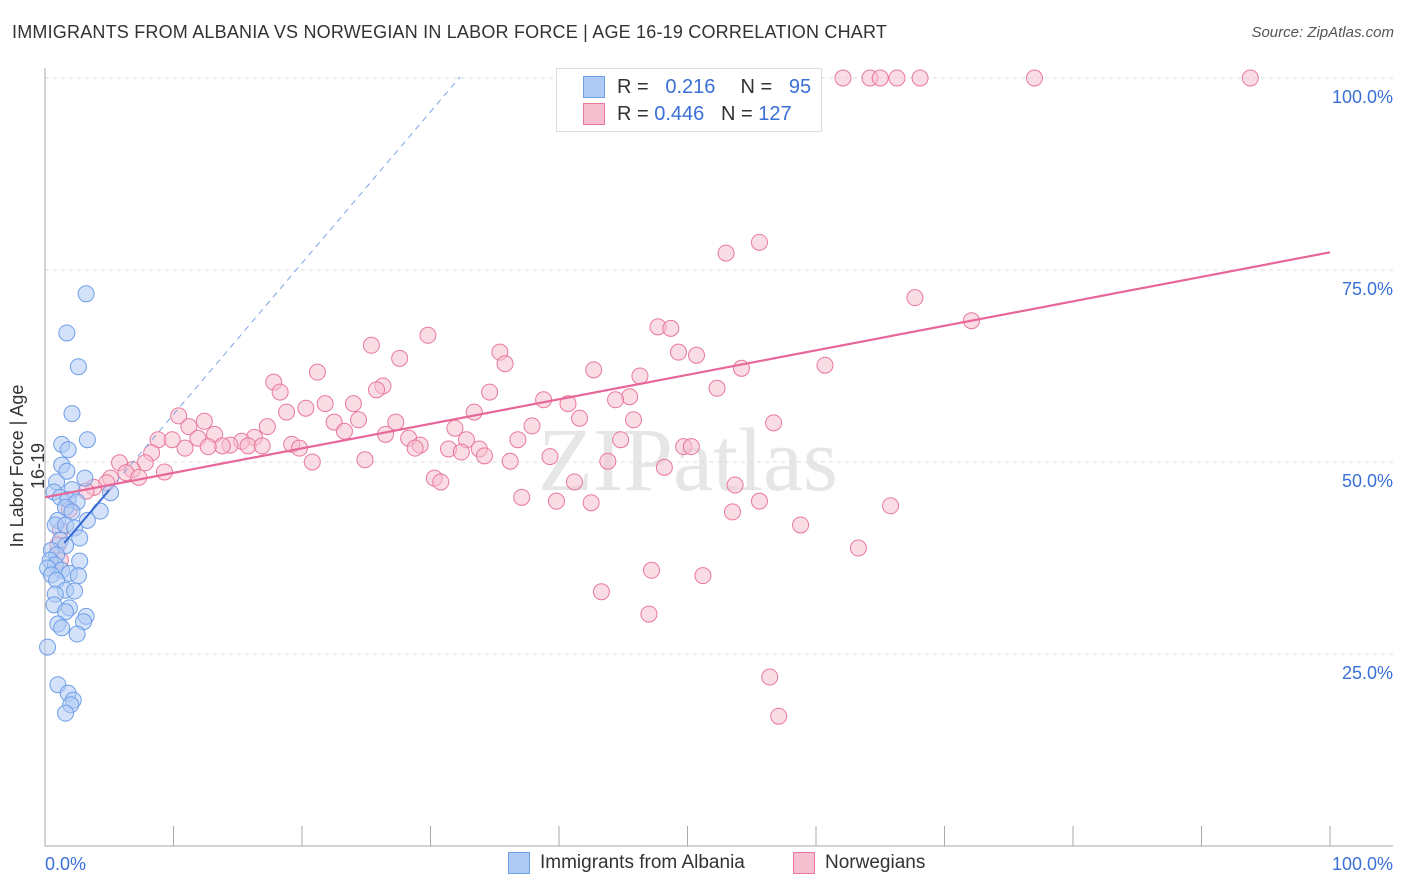 Image resolution: width=1406 pixels, height=892 pixels. Describe the element at coordinates (284, 283) in the screenshot. I see `albania-trend-extension` at that location.